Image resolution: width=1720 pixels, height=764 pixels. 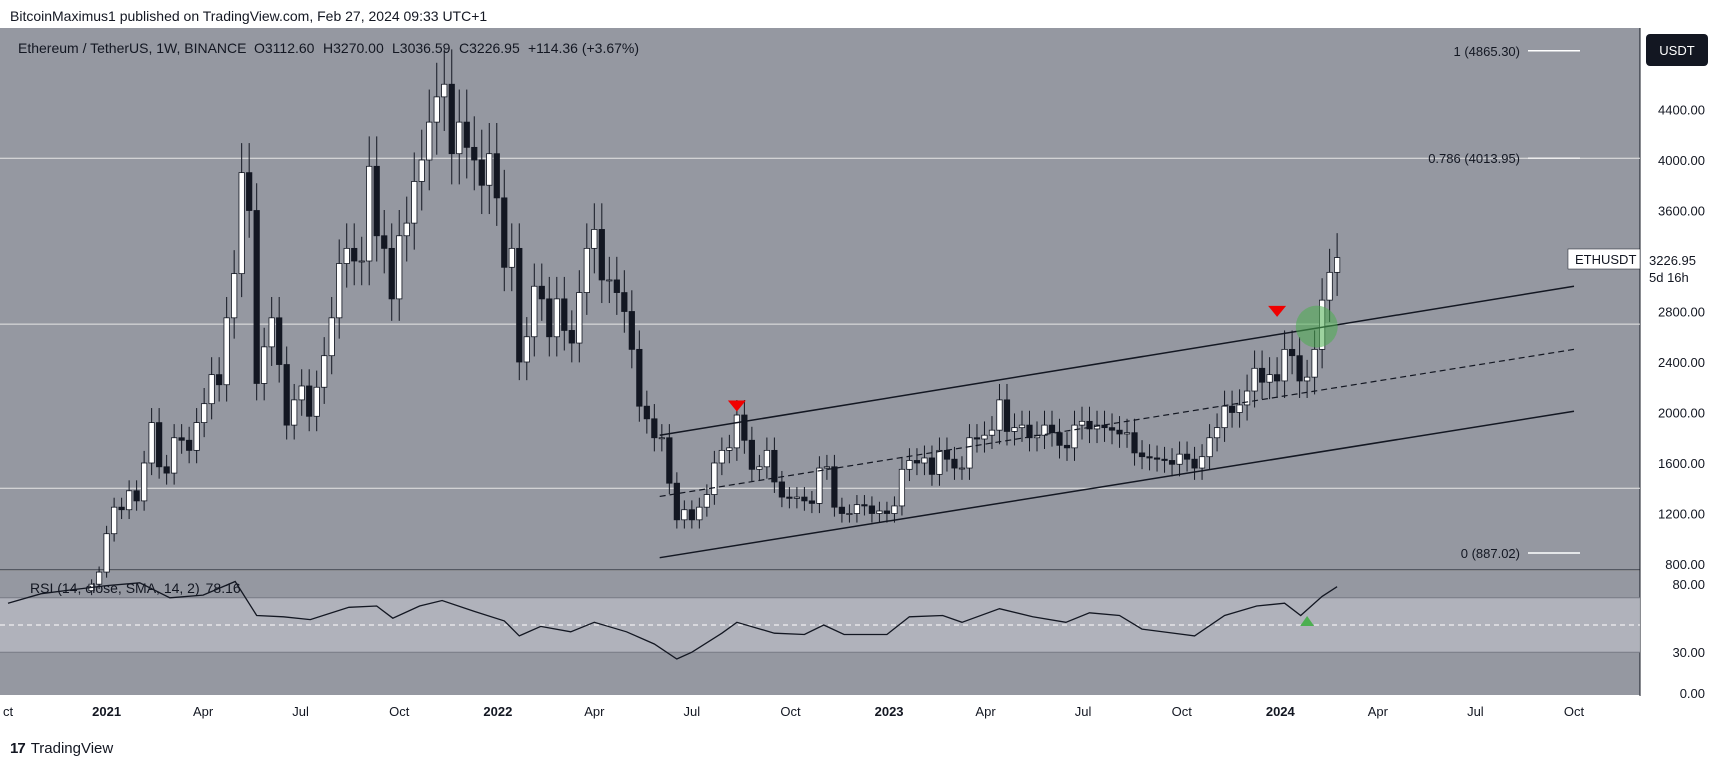 What do you see at coordinates (421, 48) in the screenshot?
I see `svg-text: L3036.59` at bounding box center [421, 48].